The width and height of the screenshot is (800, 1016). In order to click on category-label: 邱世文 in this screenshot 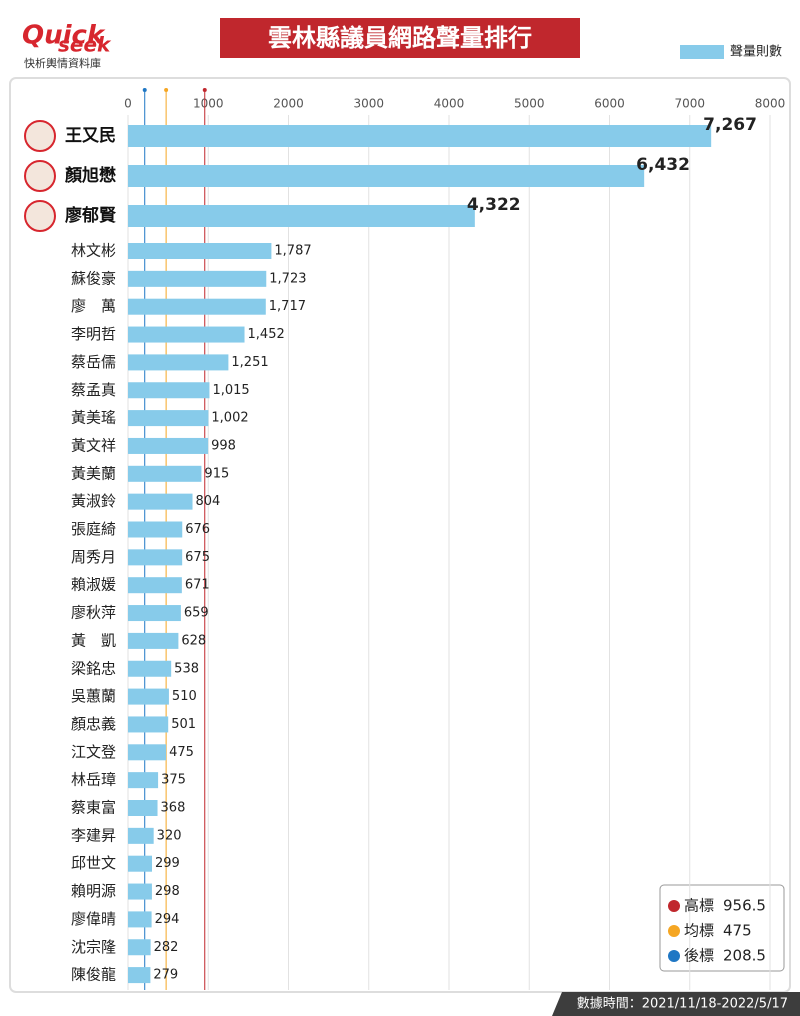, I will do `click(93, 863)`.